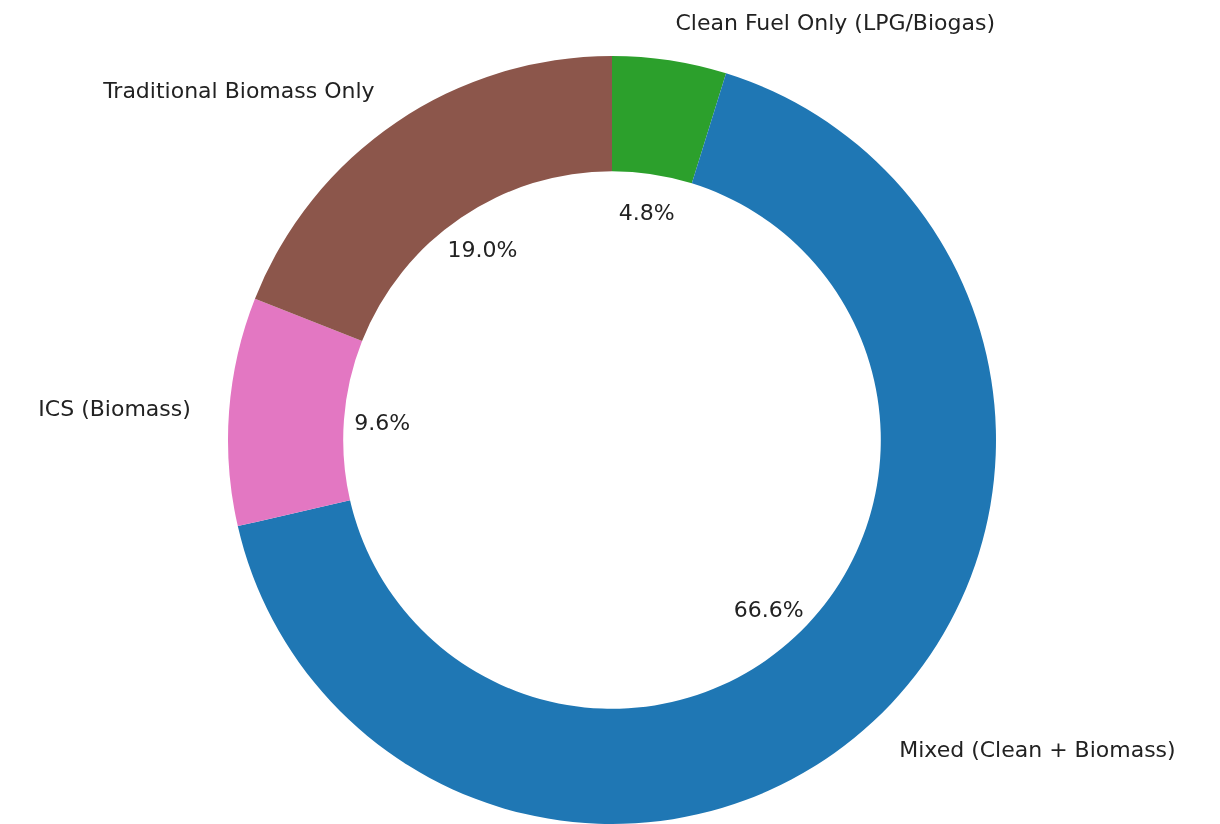 The image size is (1220, 824). I want to click on slice-label: Mixed (Clean + Biomass), so click(1037, 750).